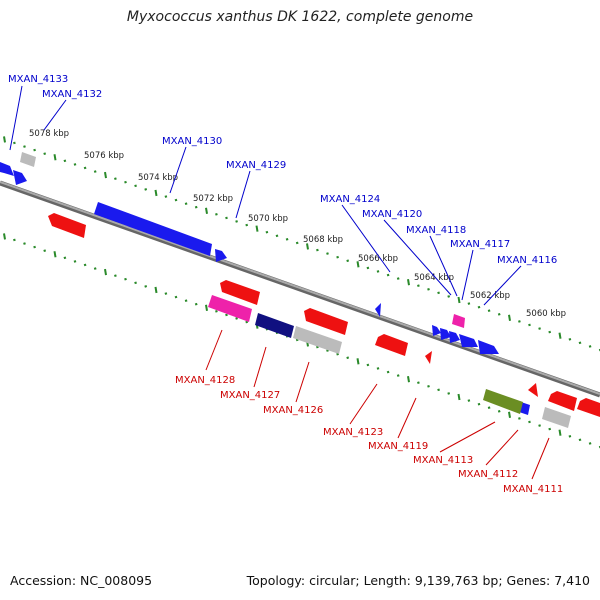  What do you see at coordinates (434, 278) in the screenshot?
I see `tick-label: 5064 kbp` at bounding box center [434, 278].